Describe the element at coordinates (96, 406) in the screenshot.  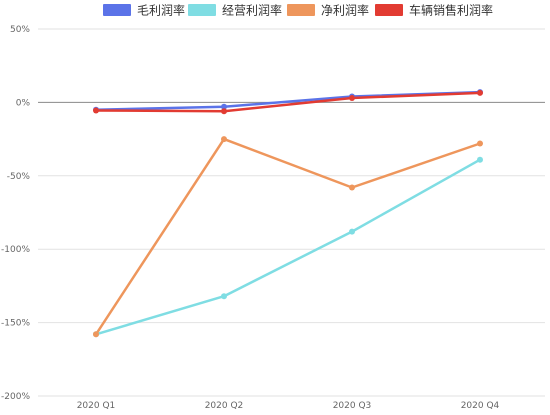
I see `x-tick-label: 2020 Q1` at that location.